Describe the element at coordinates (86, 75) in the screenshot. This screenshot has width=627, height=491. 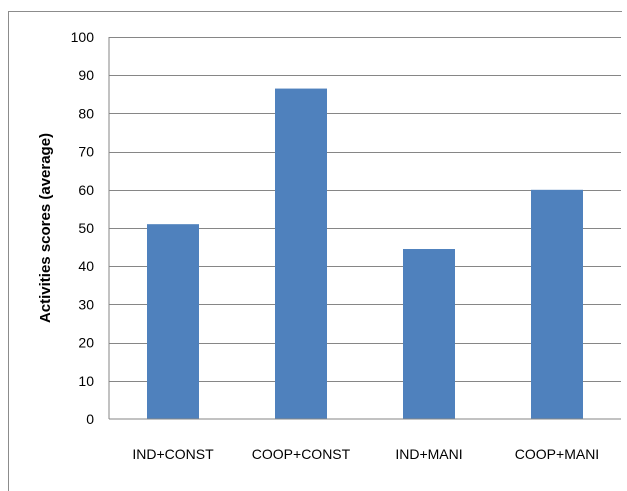
I see `y-tick-label: 90` at that location.